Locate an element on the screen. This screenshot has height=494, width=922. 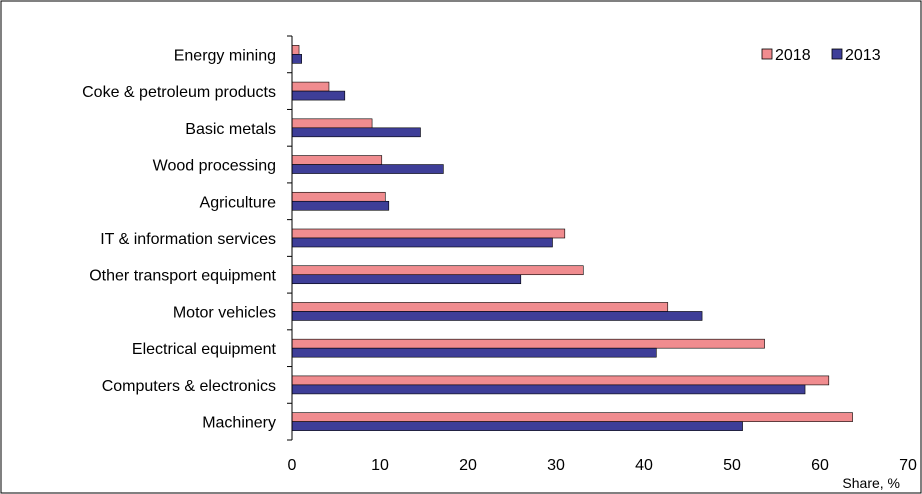
x-tick-label: 40 is located at coordinates (644, 465).